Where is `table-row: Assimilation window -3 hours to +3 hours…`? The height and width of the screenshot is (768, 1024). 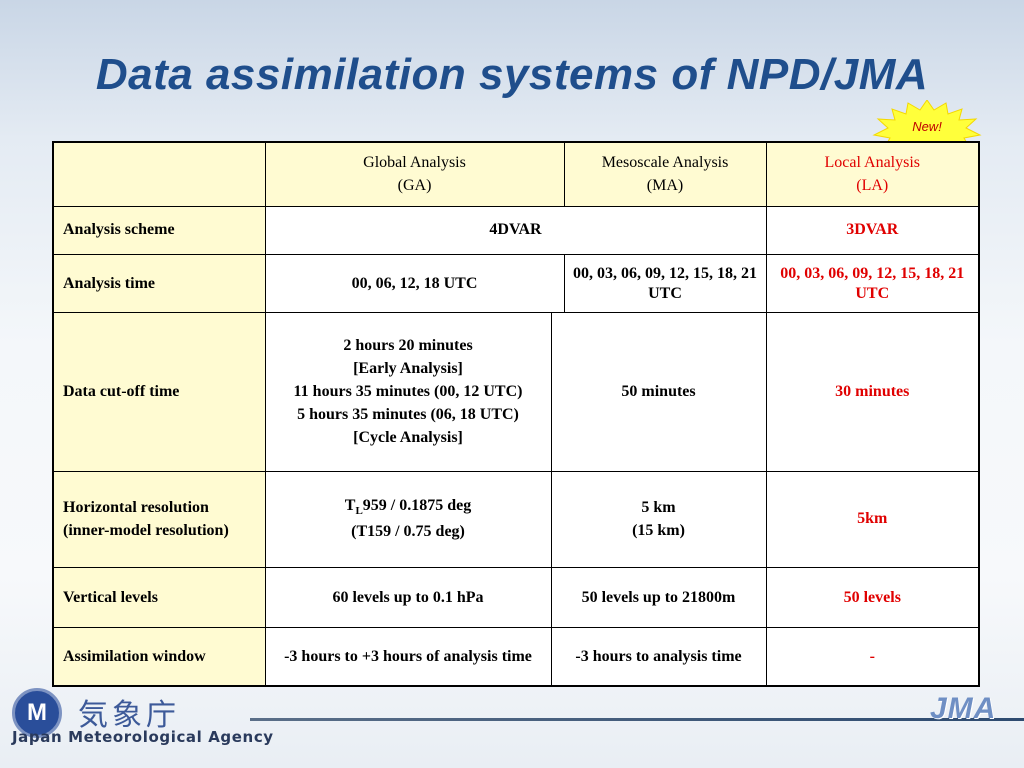
table-row: Assimilation window -3 hours to +3 hours… is located at coordinates (516, 657).